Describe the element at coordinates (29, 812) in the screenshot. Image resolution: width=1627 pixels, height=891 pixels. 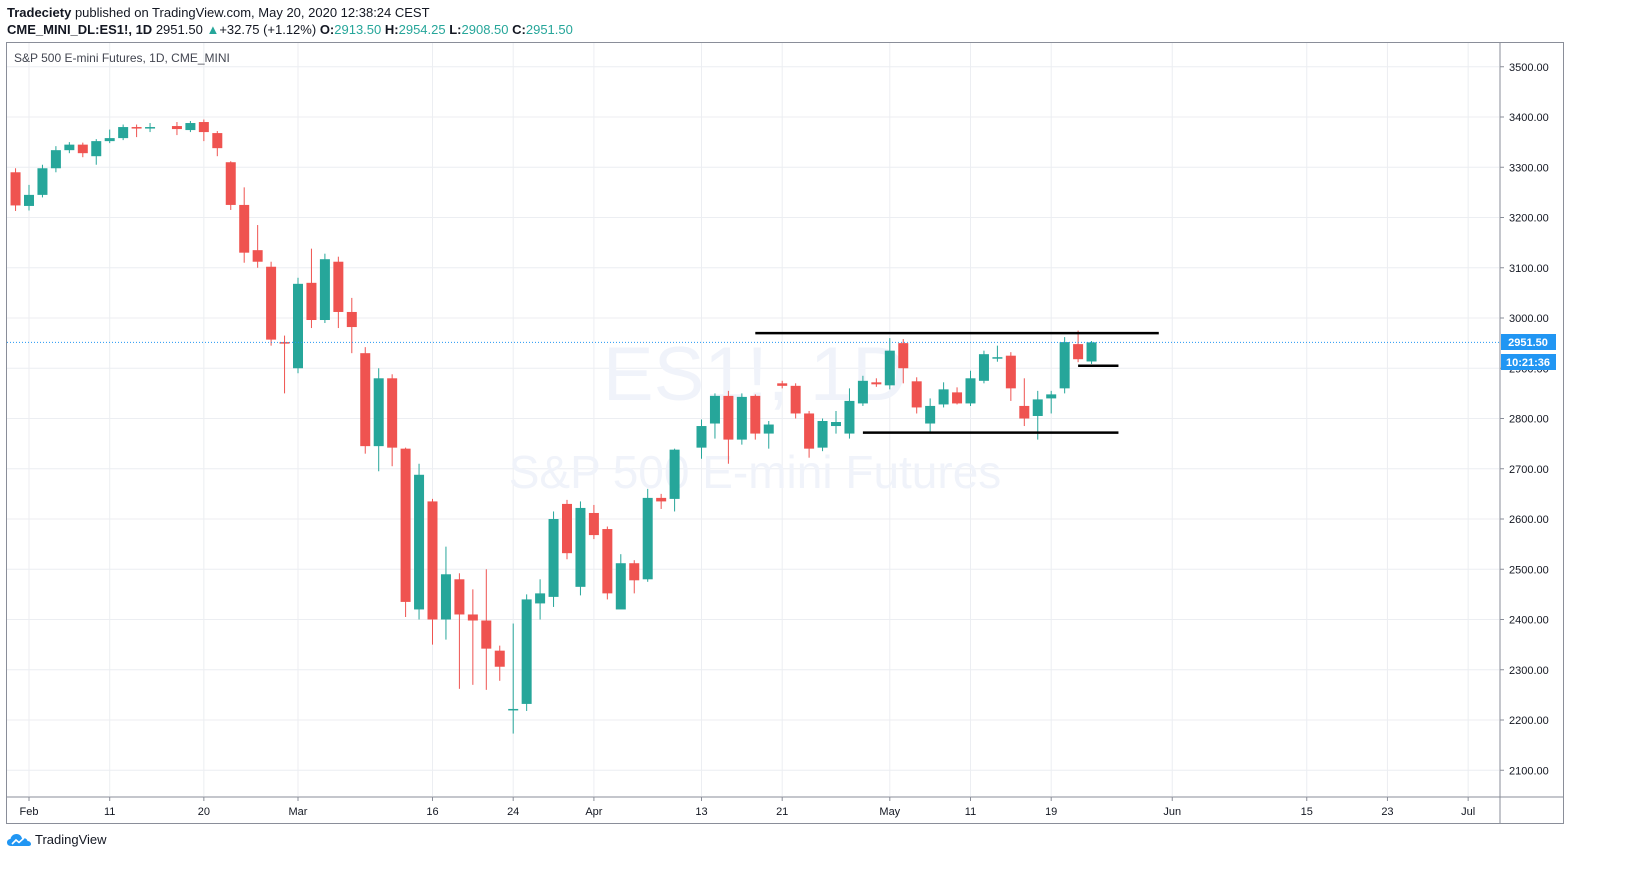
I see `time-tick-label: Feb` at that location.